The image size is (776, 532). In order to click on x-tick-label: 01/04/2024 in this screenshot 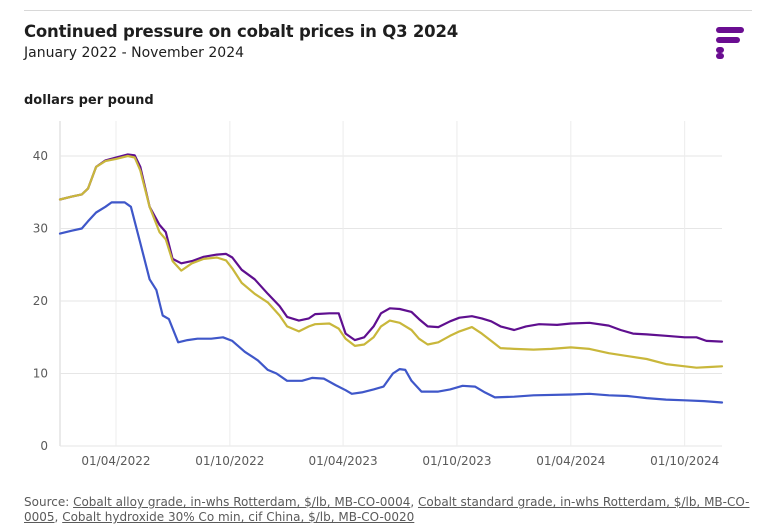, I will do `click(570, 461)`.